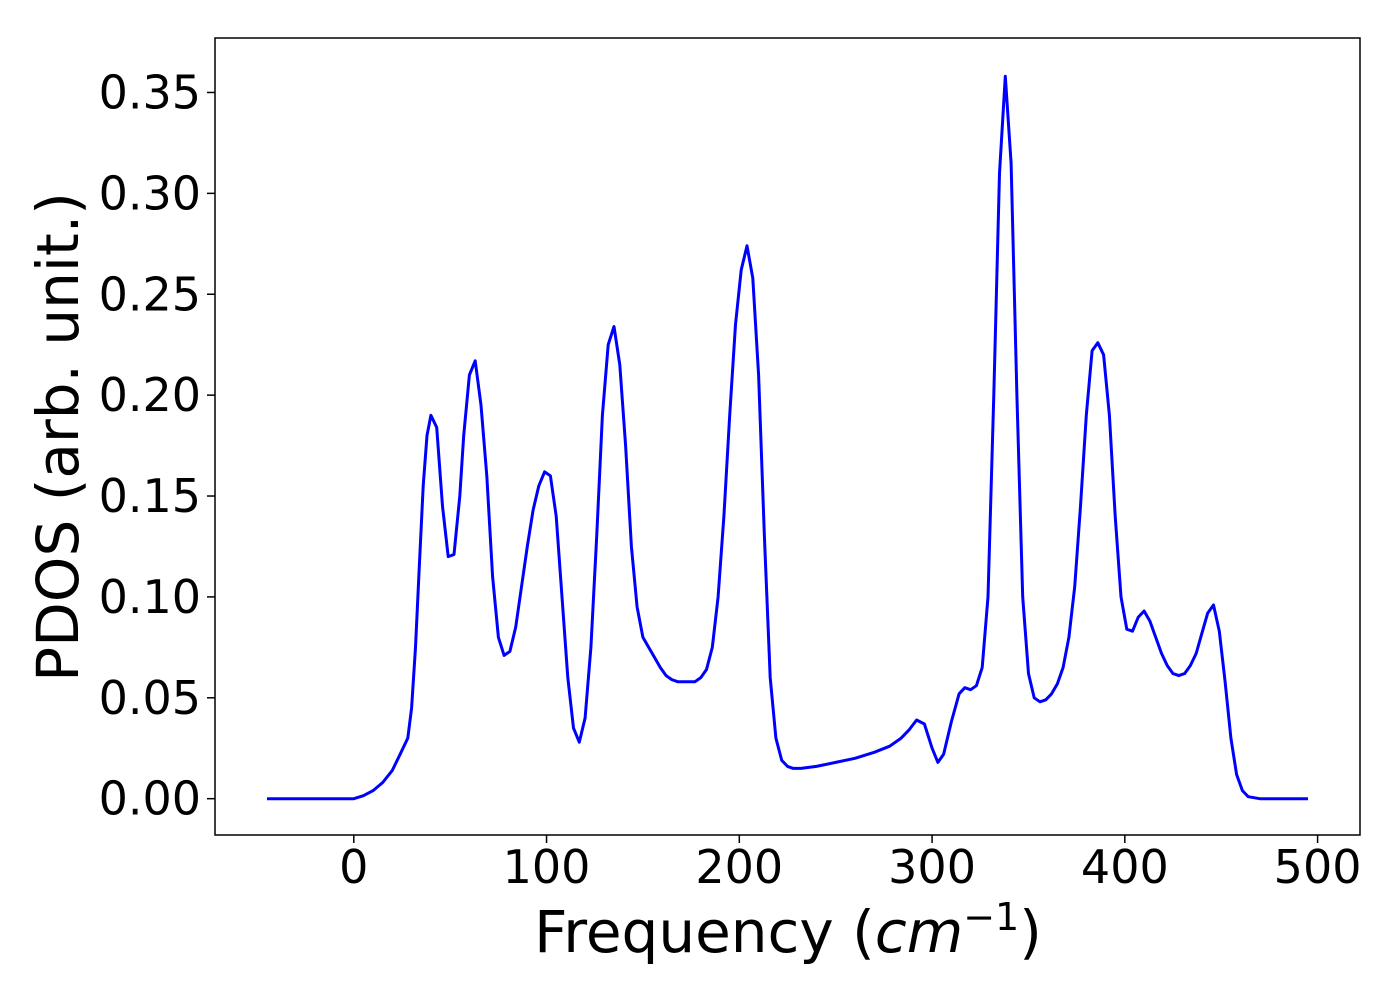 The height and width of the screenshot is (1000, 1400). I want to click on x-axis-label-close: ), so click(1030, 932).